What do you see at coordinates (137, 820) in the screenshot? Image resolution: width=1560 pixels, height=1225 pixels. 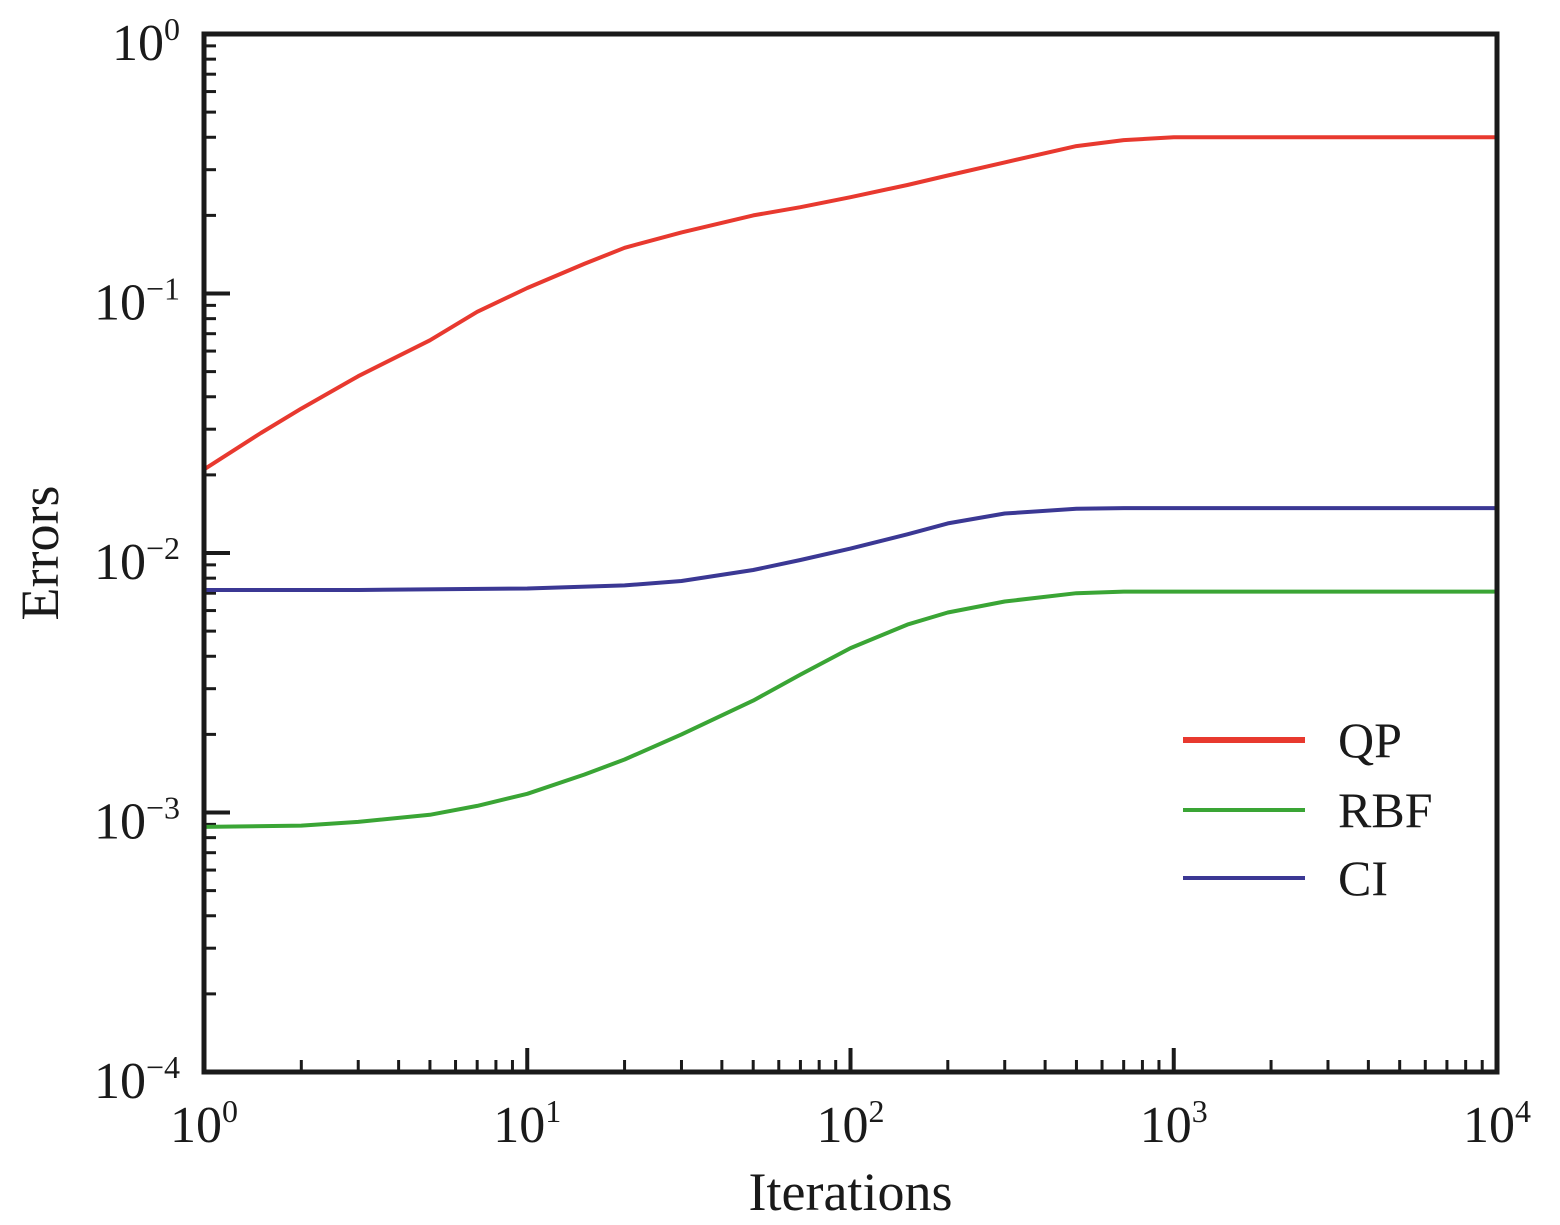 I see `y-tick-label: 10⁻³` at bounding box center [137, 820].